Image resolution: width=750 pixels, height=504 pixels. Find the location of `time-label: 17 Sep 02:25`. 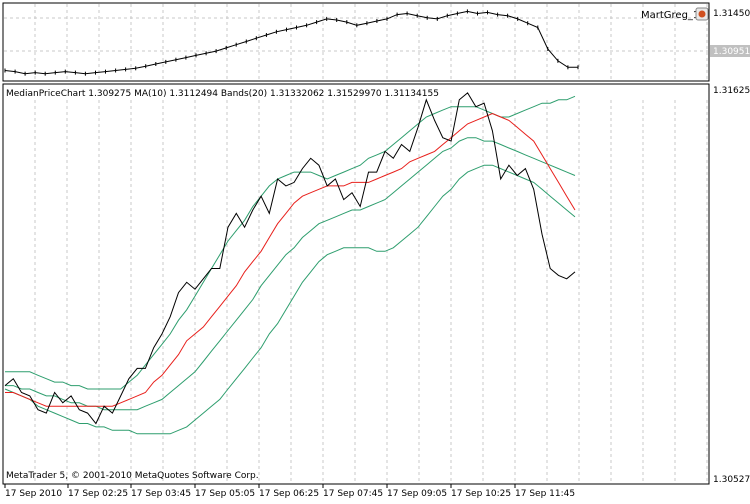

time-label: 17 Sep 02:25 is located at coordinates (98, 494).